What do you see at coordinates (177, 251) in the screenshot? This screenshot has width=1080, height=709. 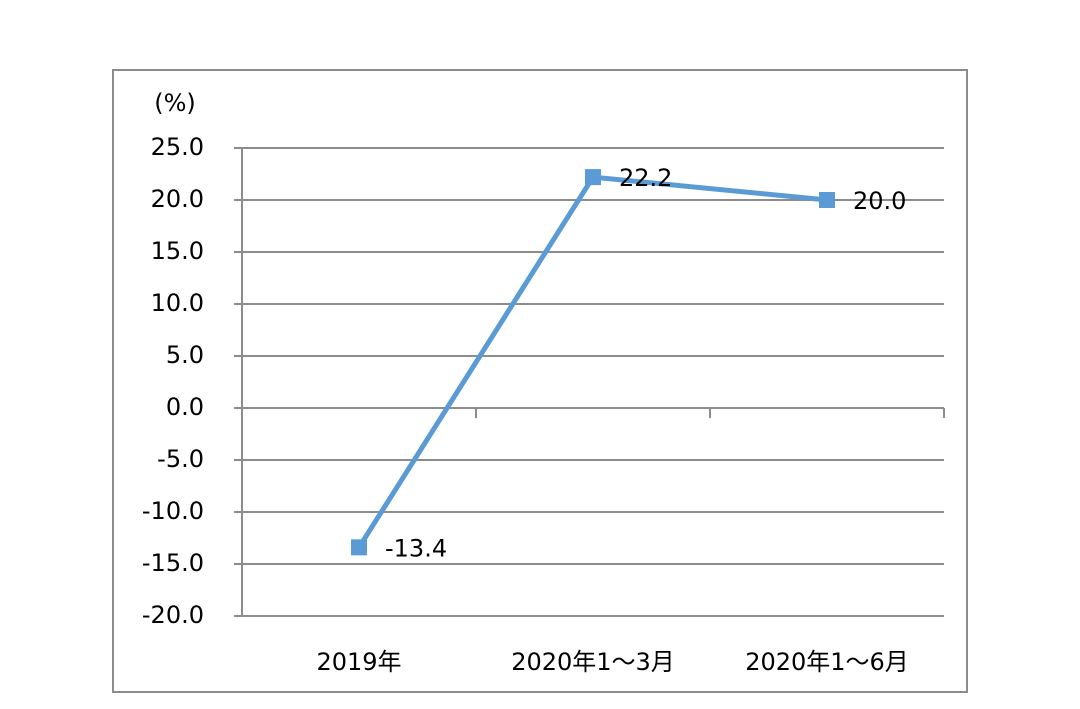 I see `y-tick-label: 15.0` at bounding box center [177, 251].